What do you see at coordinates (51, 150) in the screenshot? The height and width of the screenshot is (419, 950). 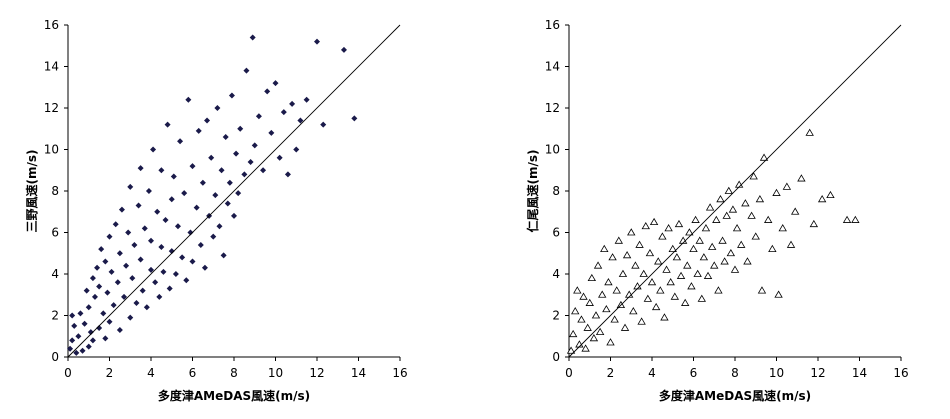 I see `y-tick-label: 10` at bounding box center [51, 150].